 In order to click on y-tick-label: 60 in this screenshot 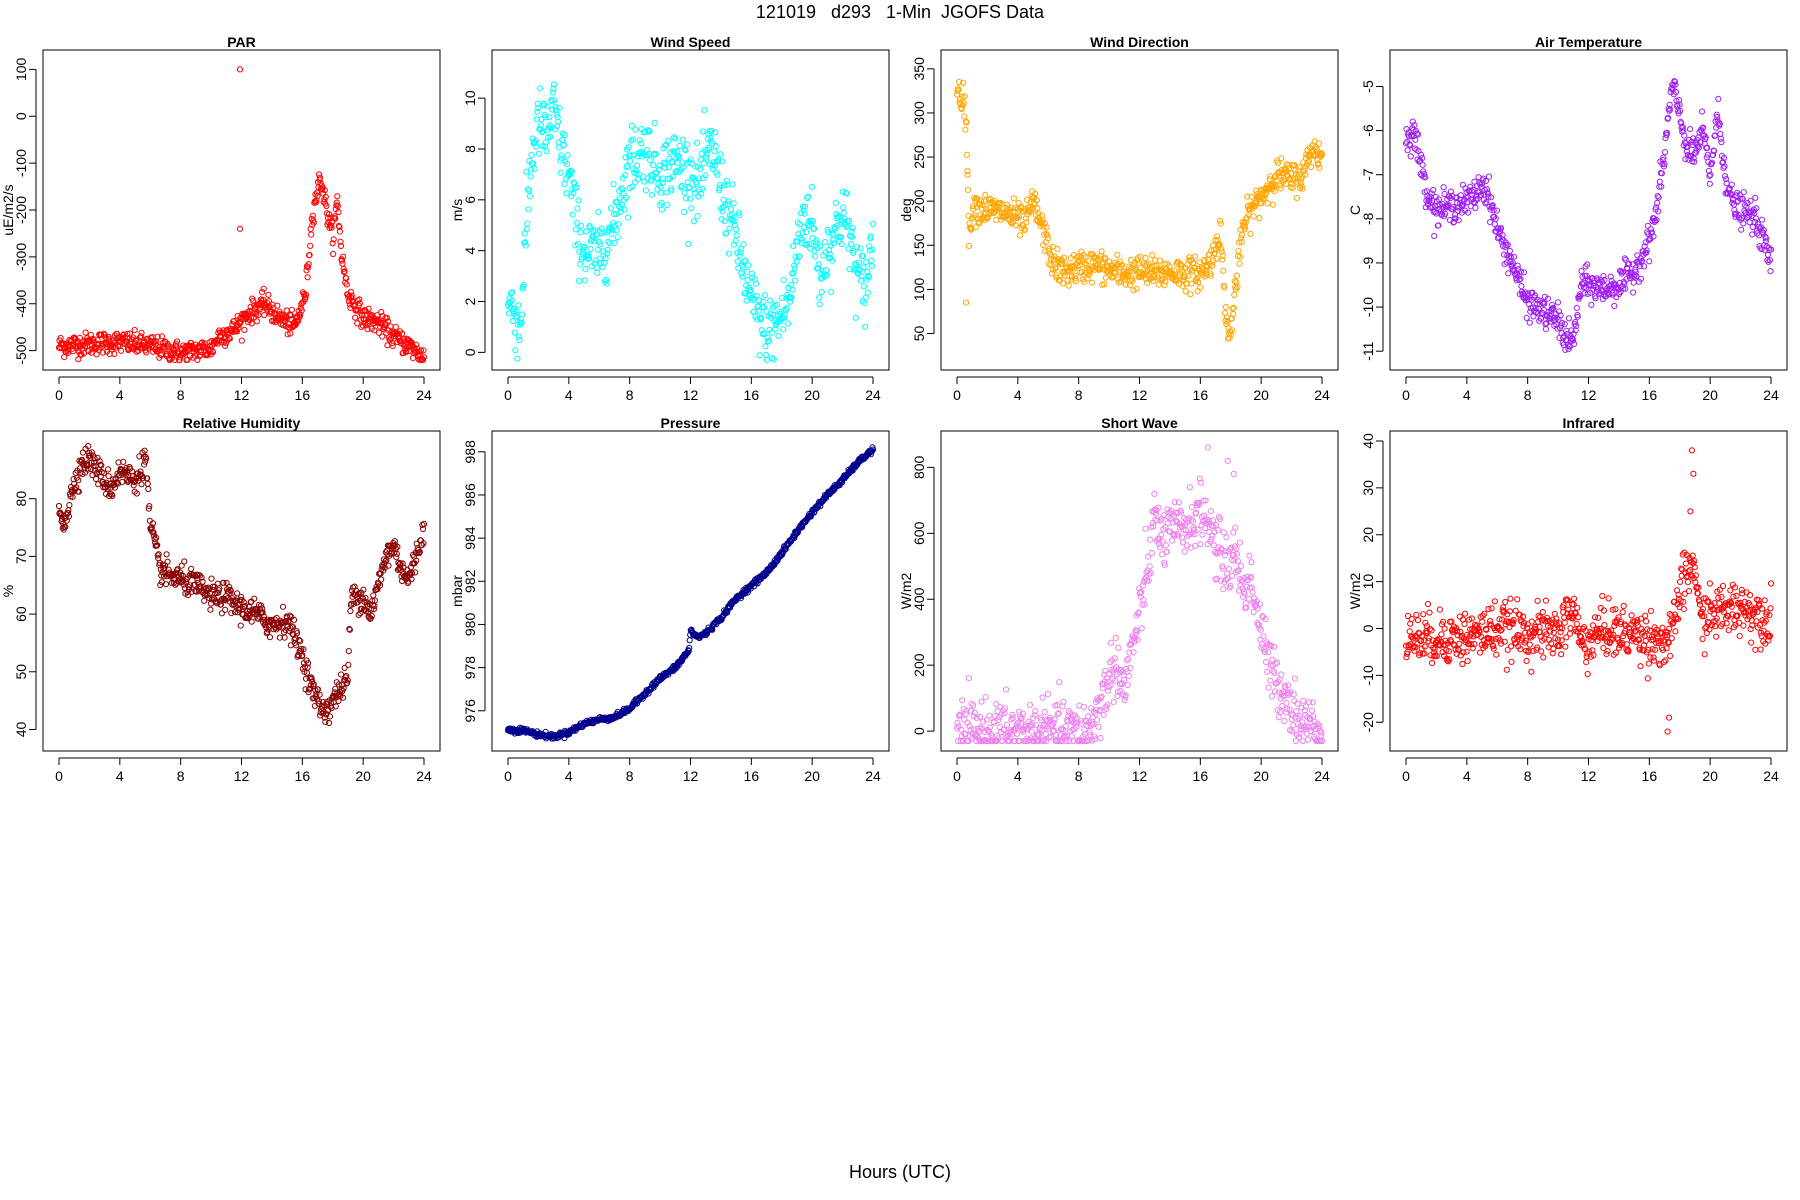, I will do `click(21, 614)`.